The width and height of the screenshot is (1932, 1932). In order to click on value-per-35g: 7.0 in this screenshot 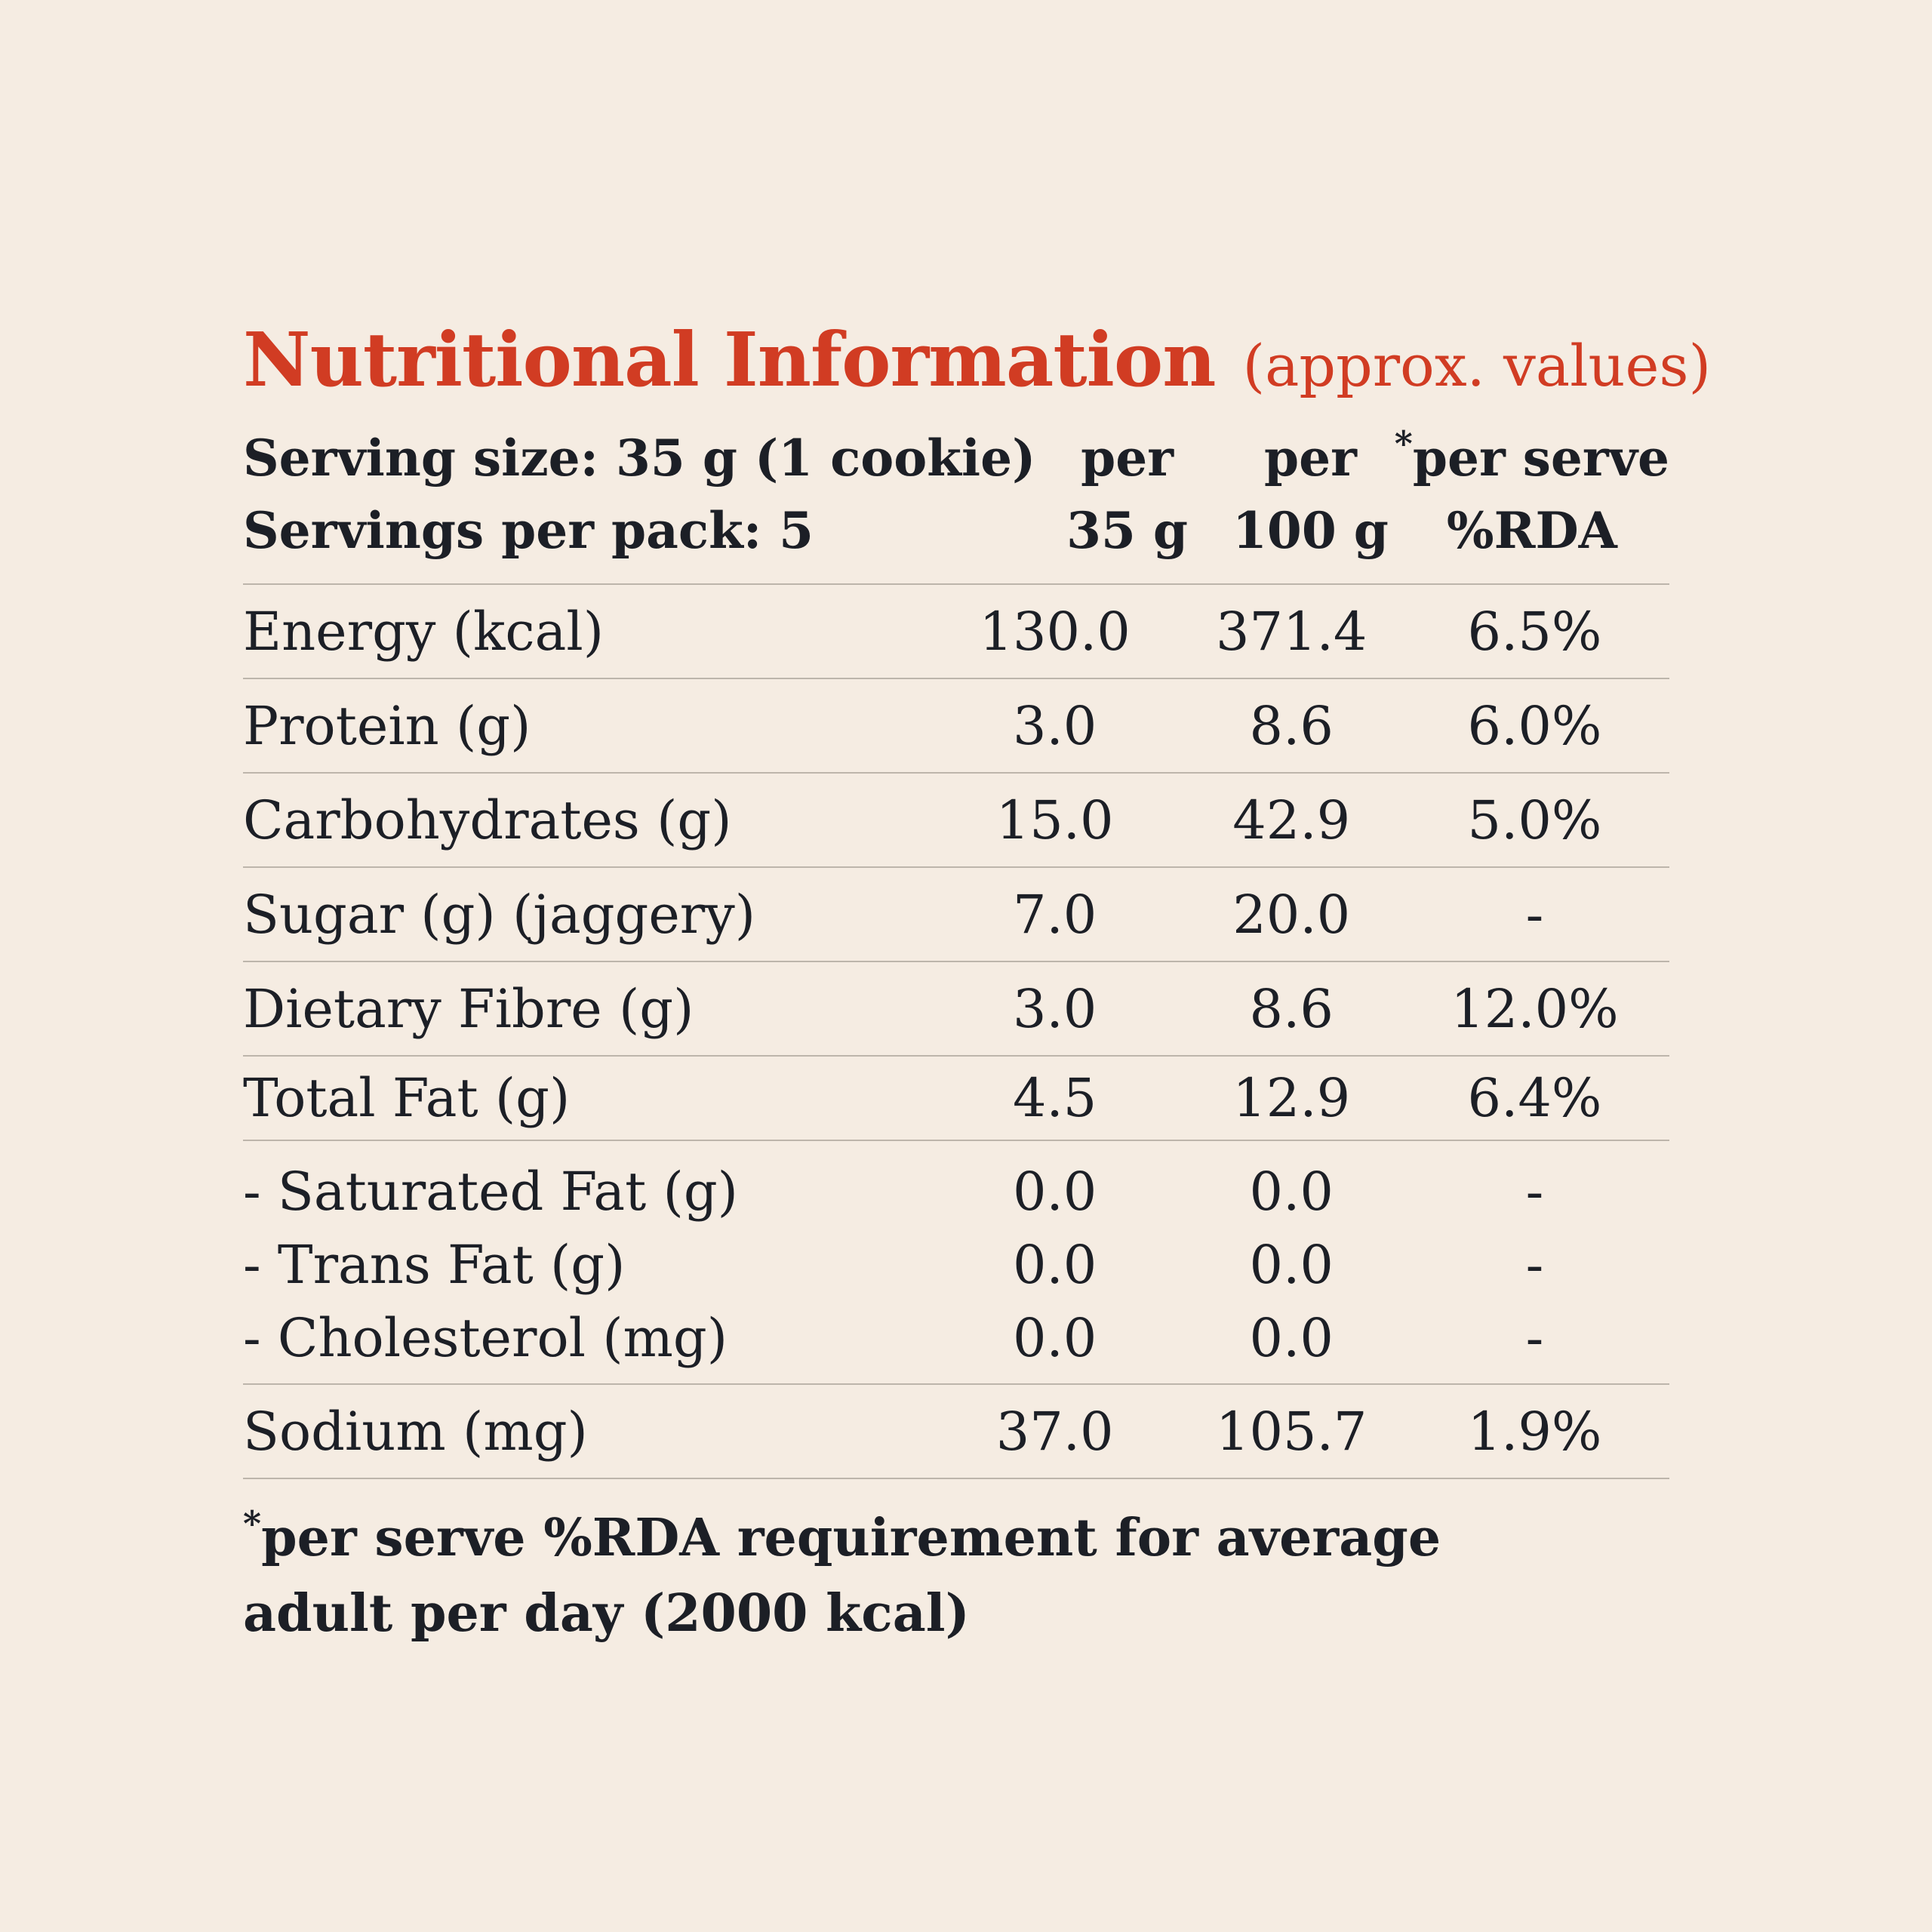, I will do `click(1054, 914)`.